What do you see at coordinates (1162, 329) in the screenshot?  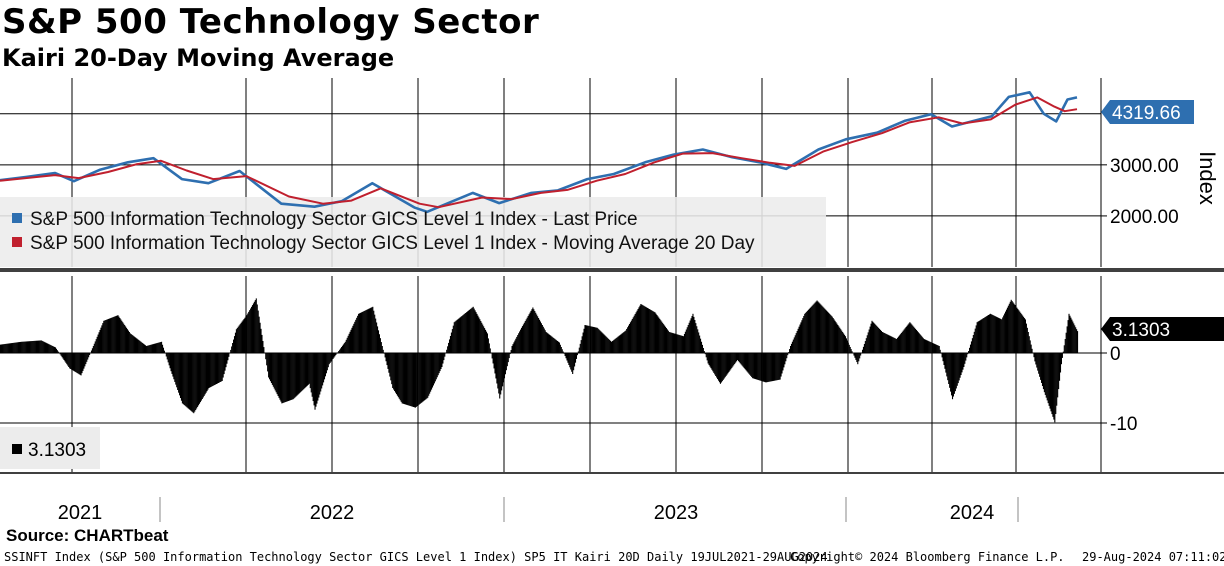 I see `last-kairi-marker` at bounding box center [1162, 329].